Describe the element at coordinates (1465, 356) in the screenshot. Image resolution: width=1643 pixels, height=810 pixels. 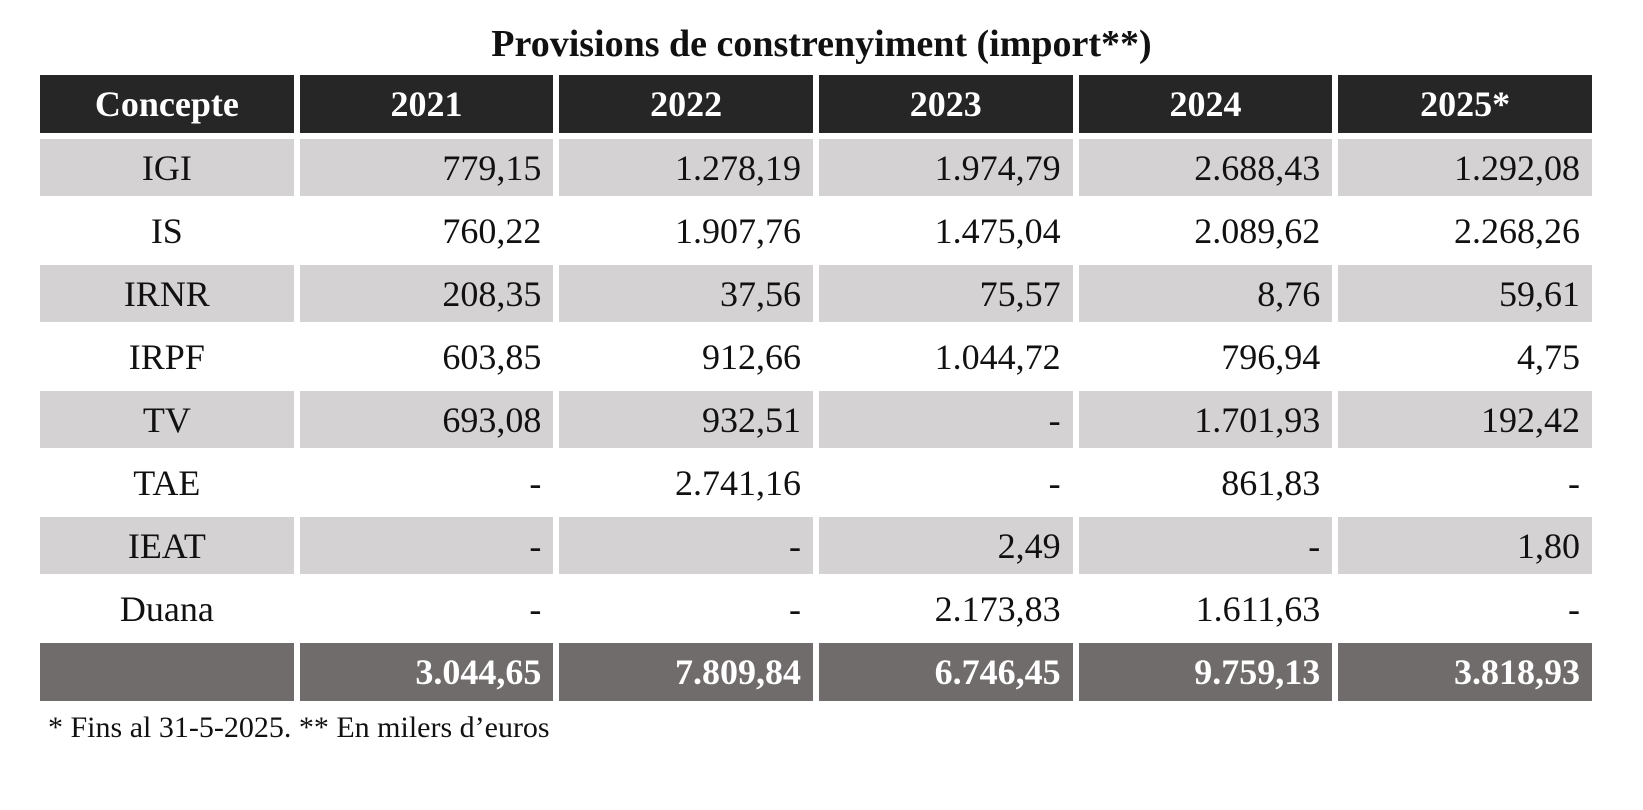
I see `table-cell: 4,75` at that location.